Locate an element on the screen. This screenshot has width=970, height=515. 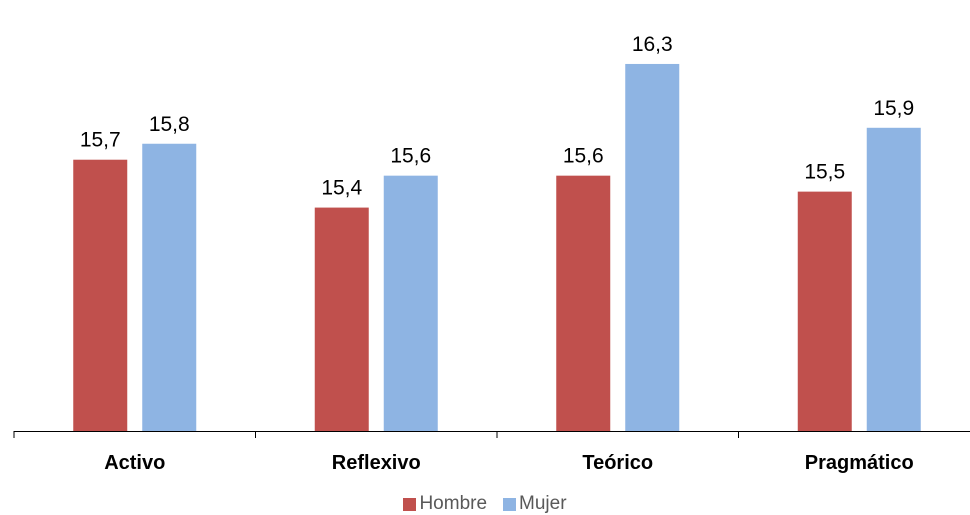
legend-item-mujer: Mujer is located at coordinates (535, 504).